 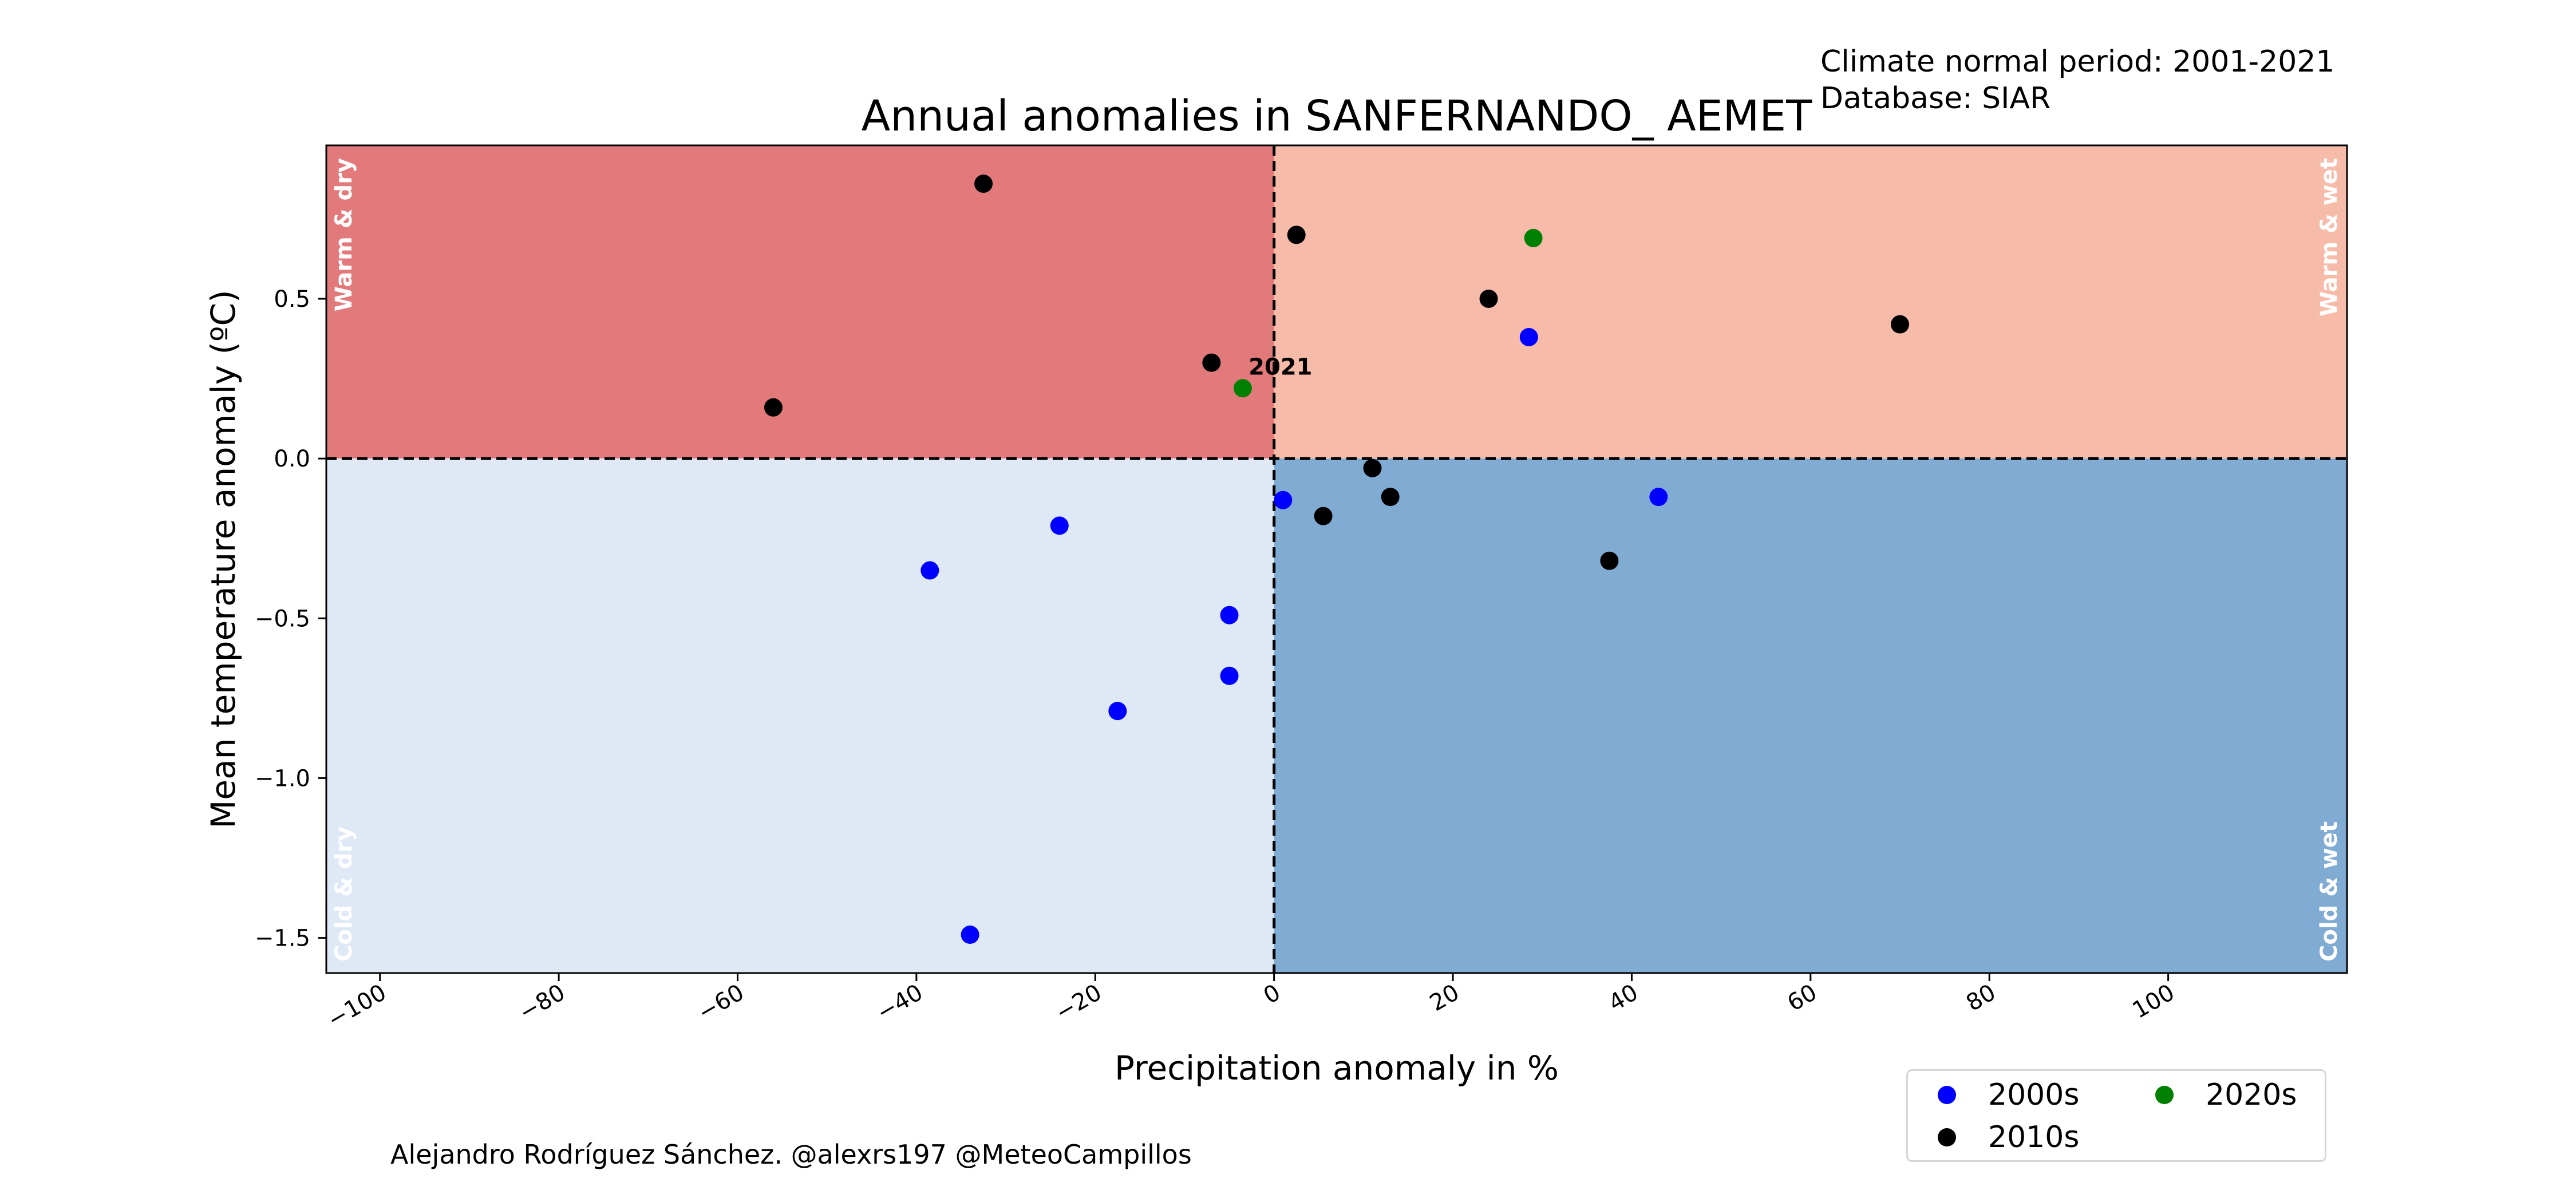 What do you see at coordinates (800, 302) in the screenshot?
I see `quadrant-warm-dry` at bounding box center [800, 302].